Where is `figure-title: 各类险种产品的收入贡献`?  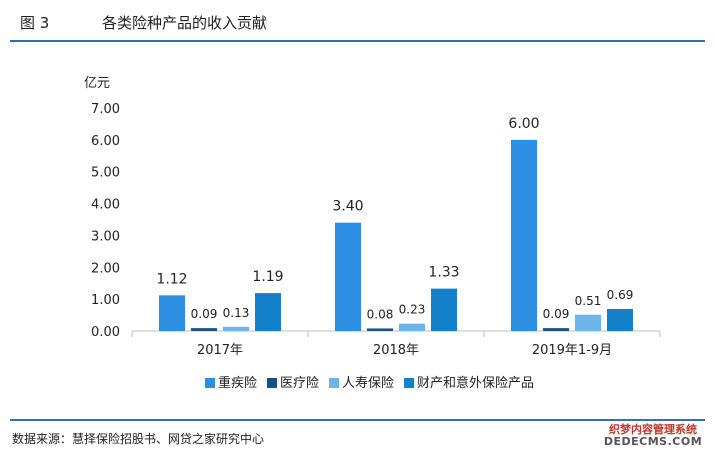
figure-title: 各类险种产品的收入贡献 is located at coordinates (185, 23).